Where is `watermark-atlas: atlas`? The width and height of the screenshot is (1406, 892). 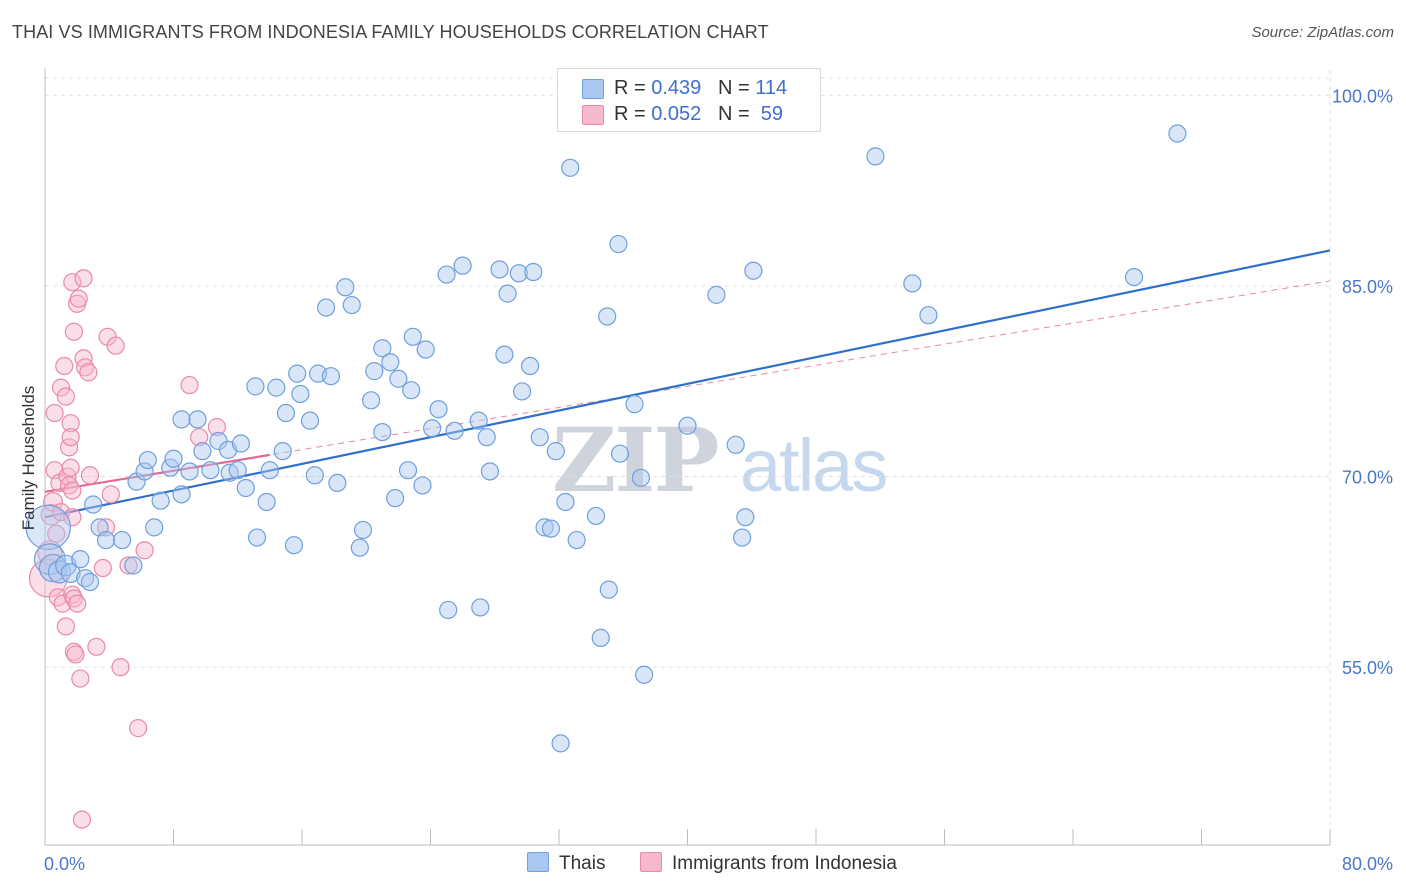
watermark-atlas: atlas is located at coordinates (814, 465).